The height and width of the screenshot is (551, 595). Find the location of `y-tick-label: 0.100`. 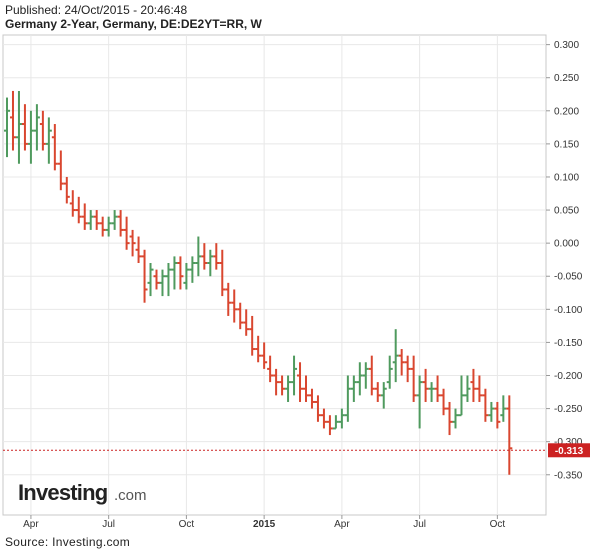

y-tick-label: 0.100 is located at coordinates (566, 177).